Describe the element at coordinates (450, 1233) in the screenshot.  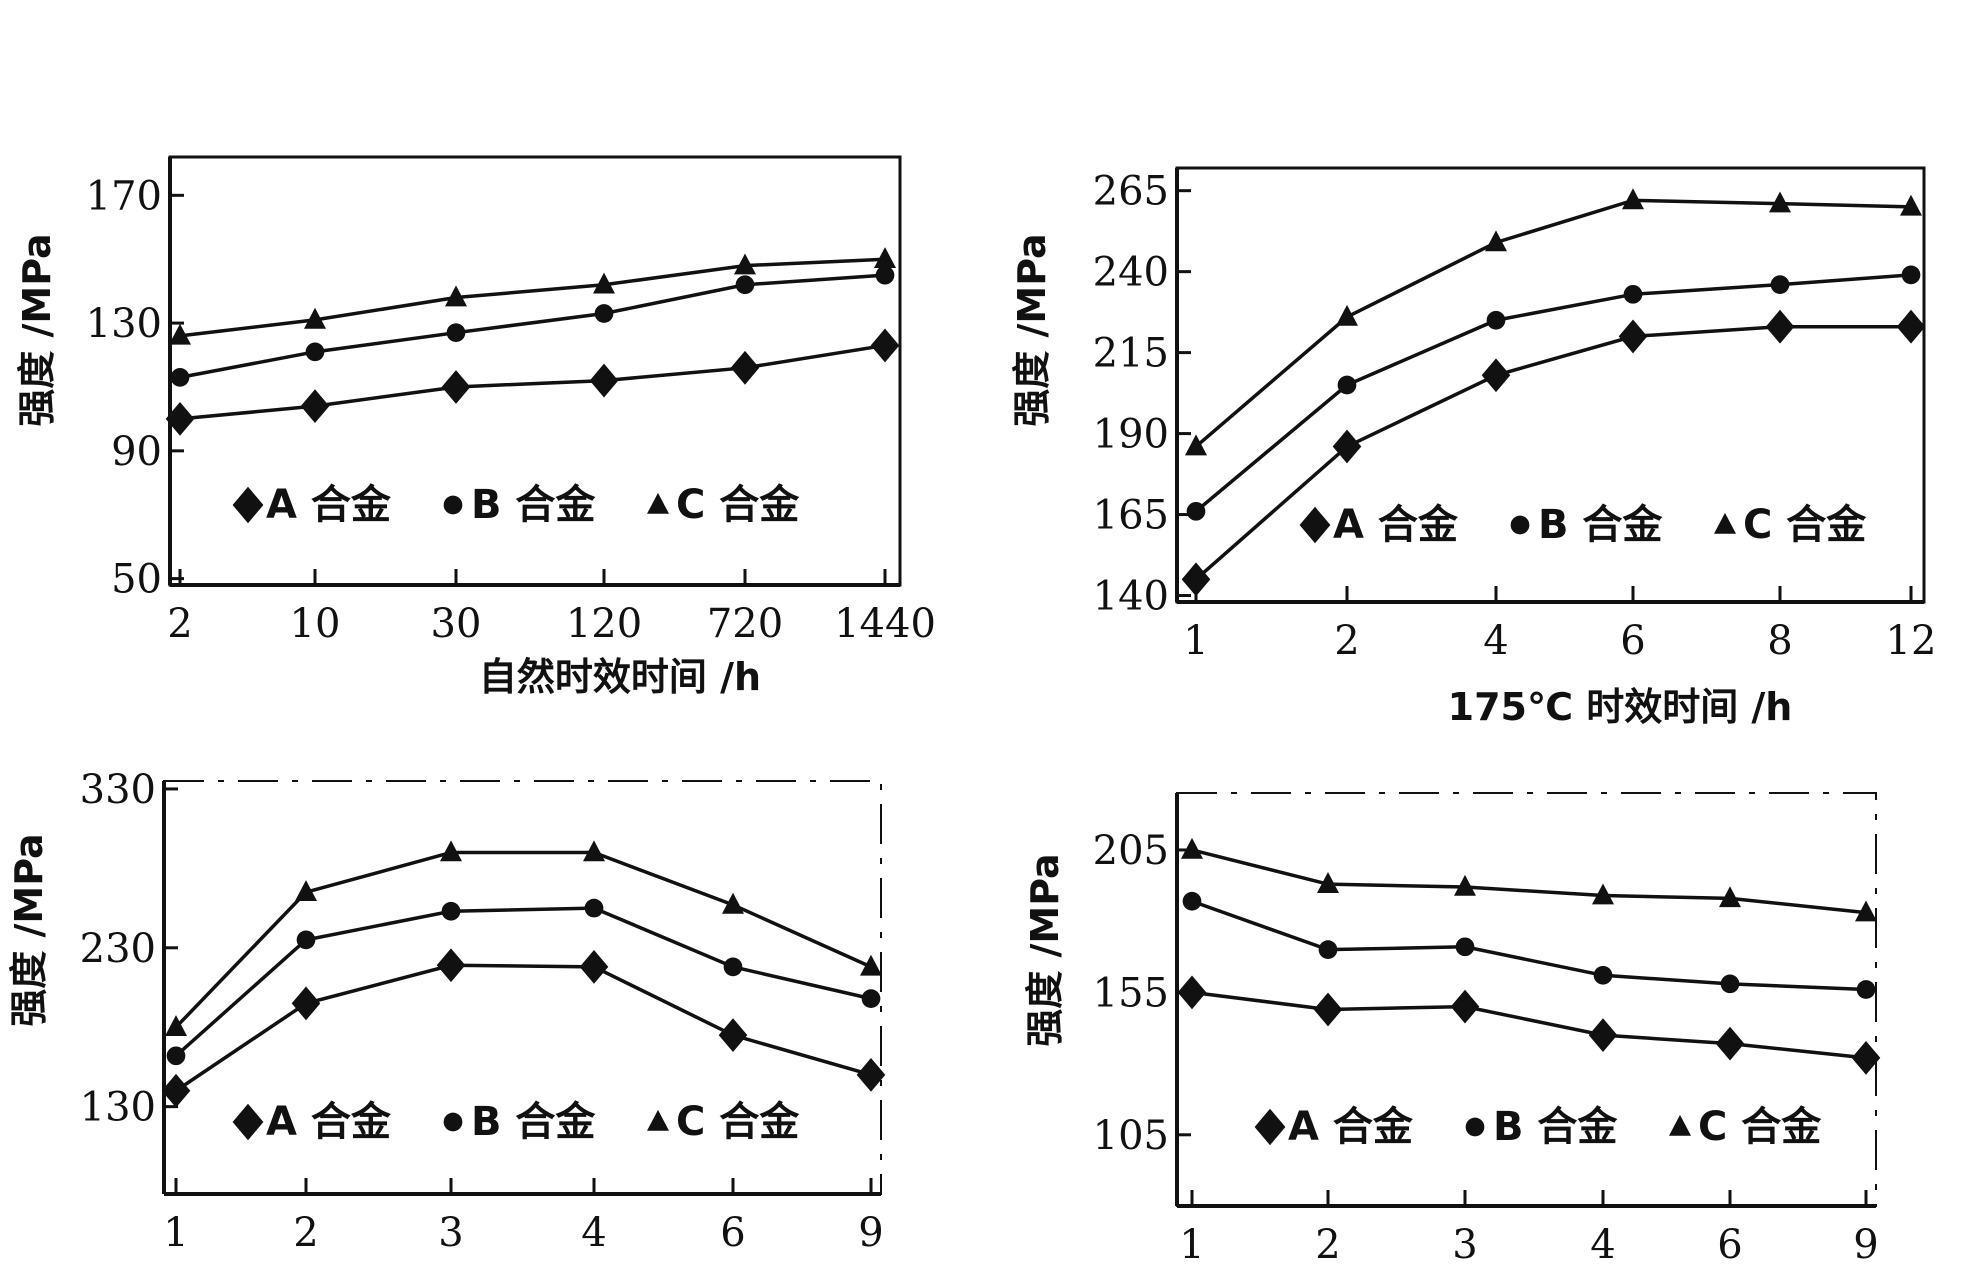
I see `x-tick-label: 3` at that location.